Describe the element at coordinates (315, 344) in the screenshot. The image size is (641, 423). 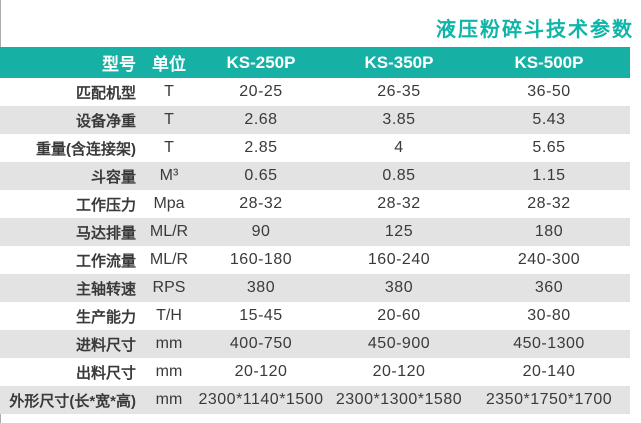
I see `table-row: 进料尺寸 mm 400-750 450-900 450-1300` at that location.